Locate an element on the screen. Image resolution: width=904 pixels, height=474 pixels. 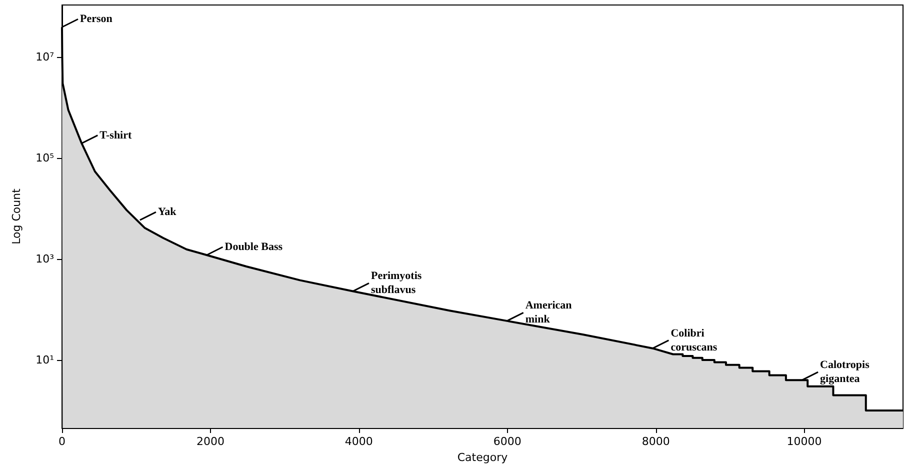
annotation: Calotropis gigantea is located at coordinates (845, 372).